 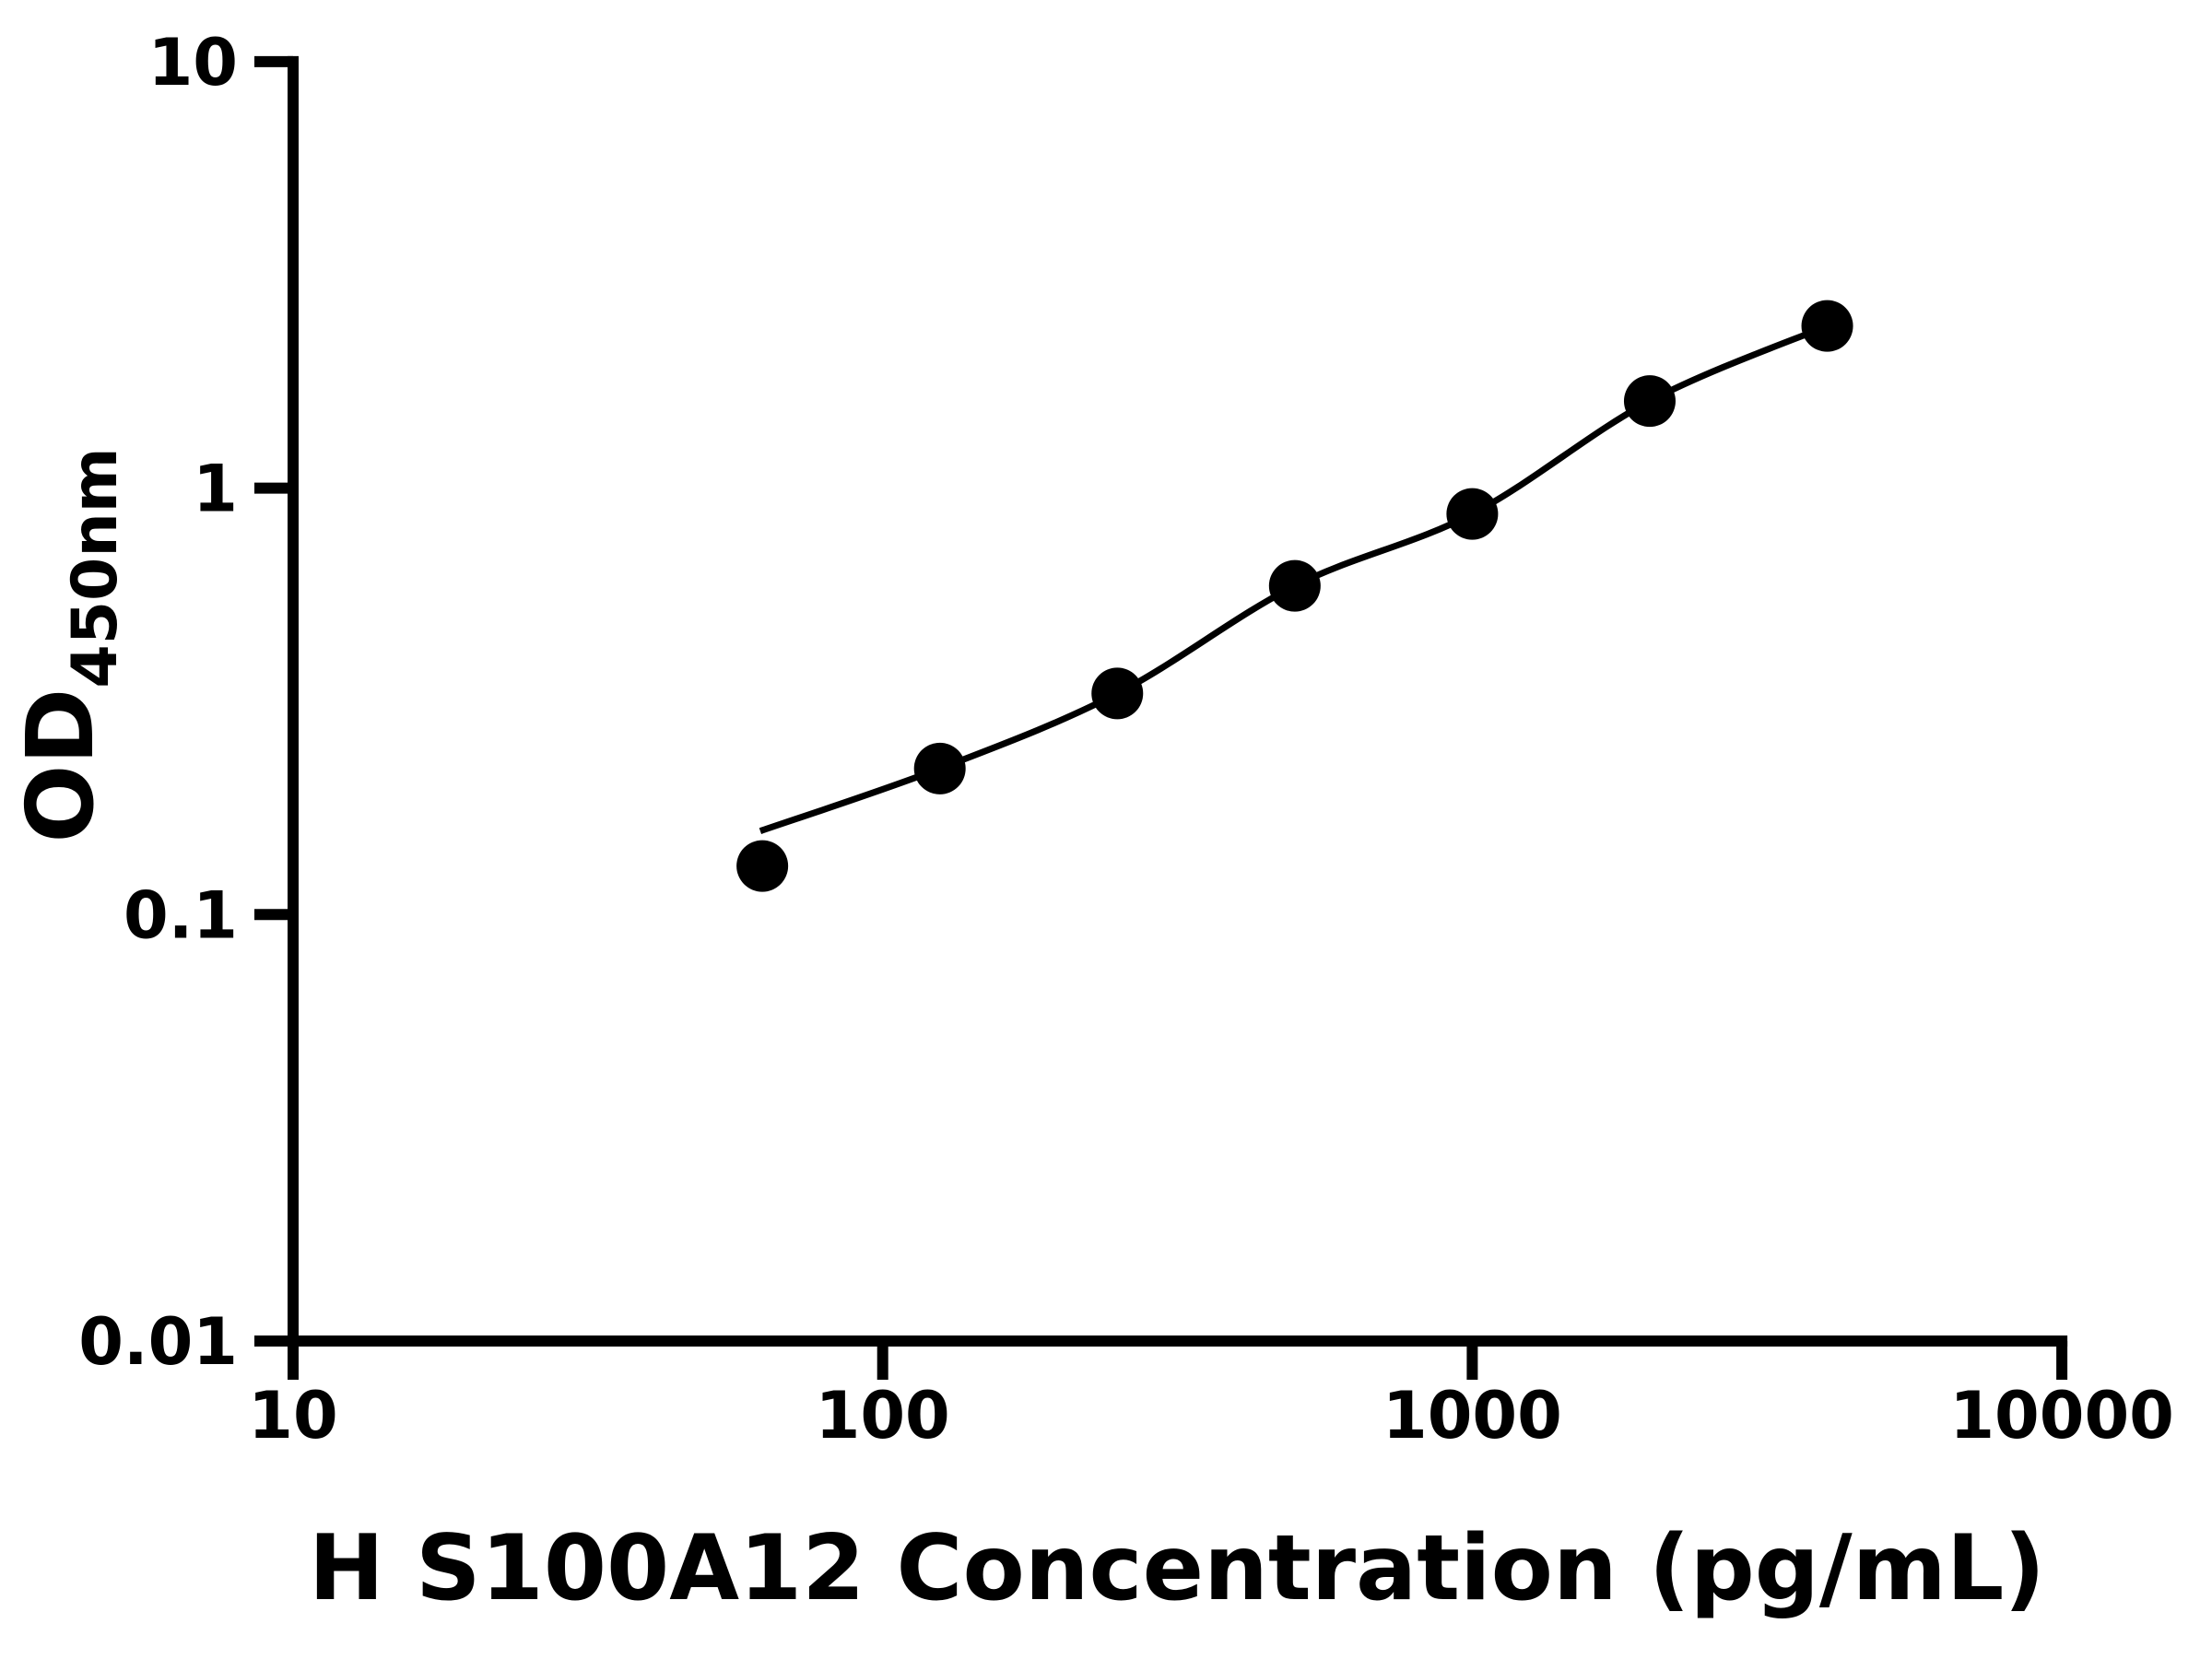 What do you see at coordinates (1472, 1415) in the screenshot?
I see `x-tick-label: 1000` at bounding box center [1472, 1415].